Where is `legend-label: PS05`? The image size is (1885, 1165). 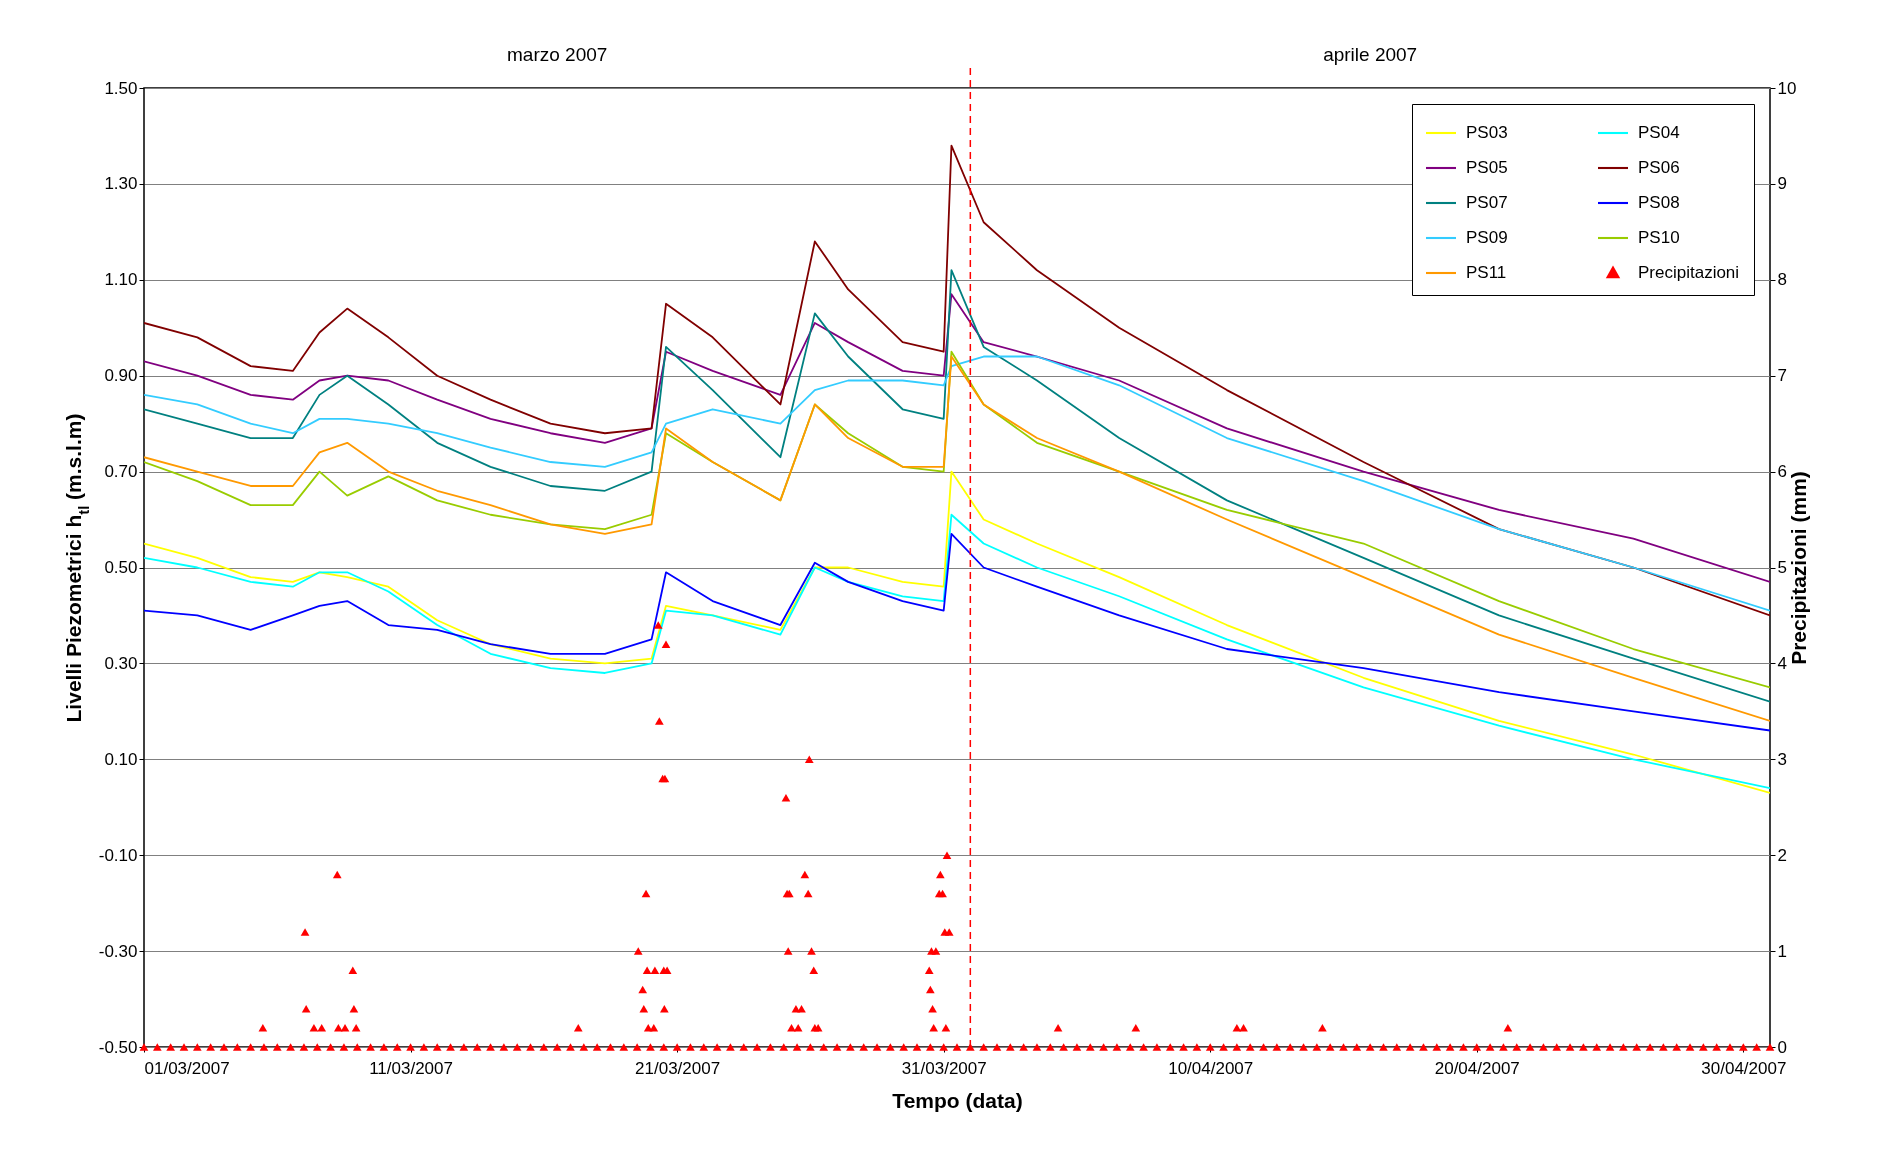 legend-label: PS05 is located at coordinates (1487, 167).